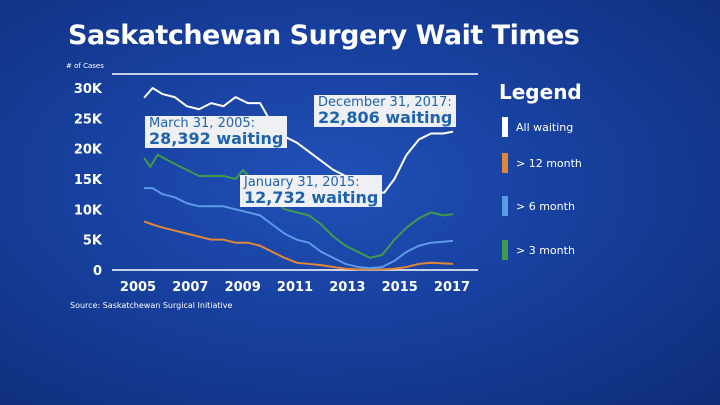 The height and width of the screenshot is (405, 720). Describe the element at coordinates (88, 89) in the screenshot. I see `y-tick-label: 30K` at that location.